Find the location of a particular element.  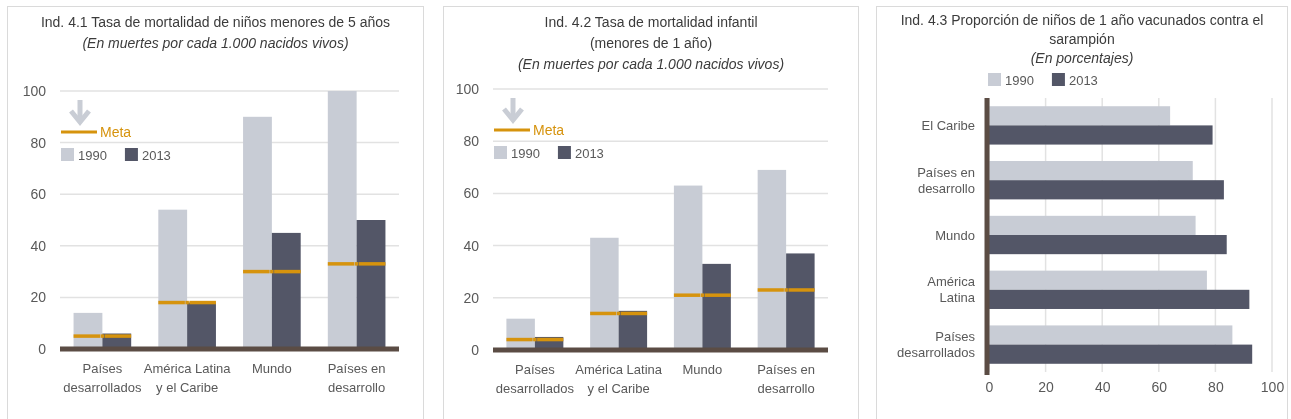

chart-title: Ind. 4.2 Tasa de mortalidad infantil (menores de 1 año) is located at coordinates (650, 32).